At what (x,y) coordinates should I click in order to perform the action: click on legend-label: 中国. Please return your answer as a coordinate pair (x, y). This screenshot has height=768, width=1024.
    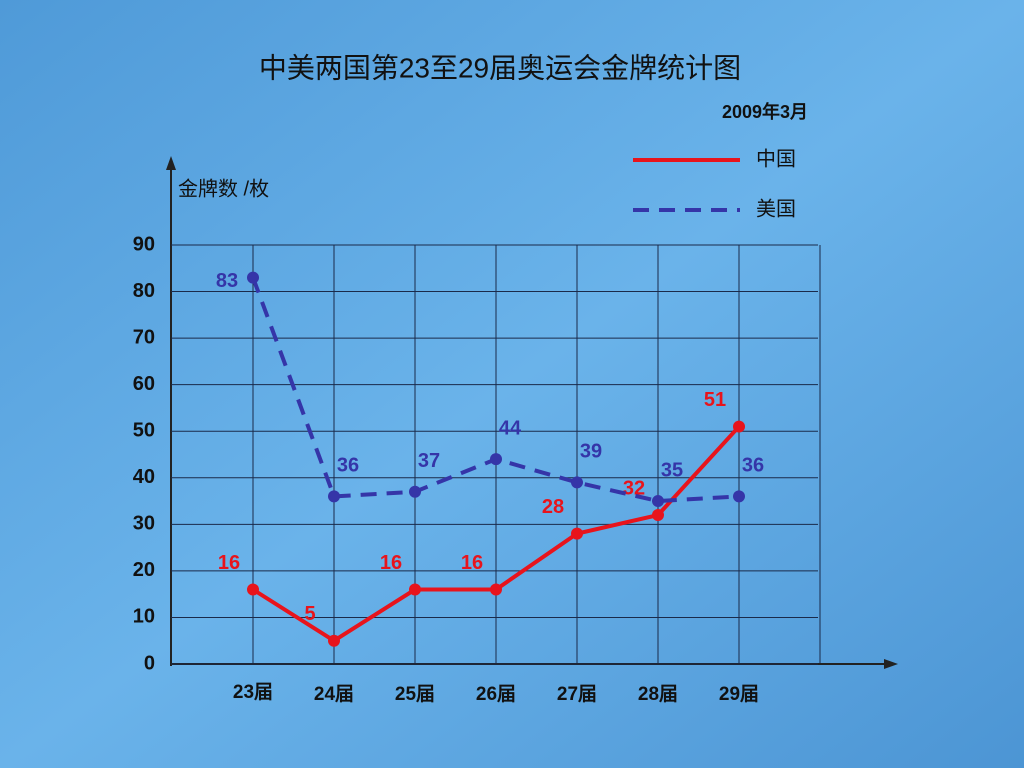
    Looking at the image, I should click on (776, 158).